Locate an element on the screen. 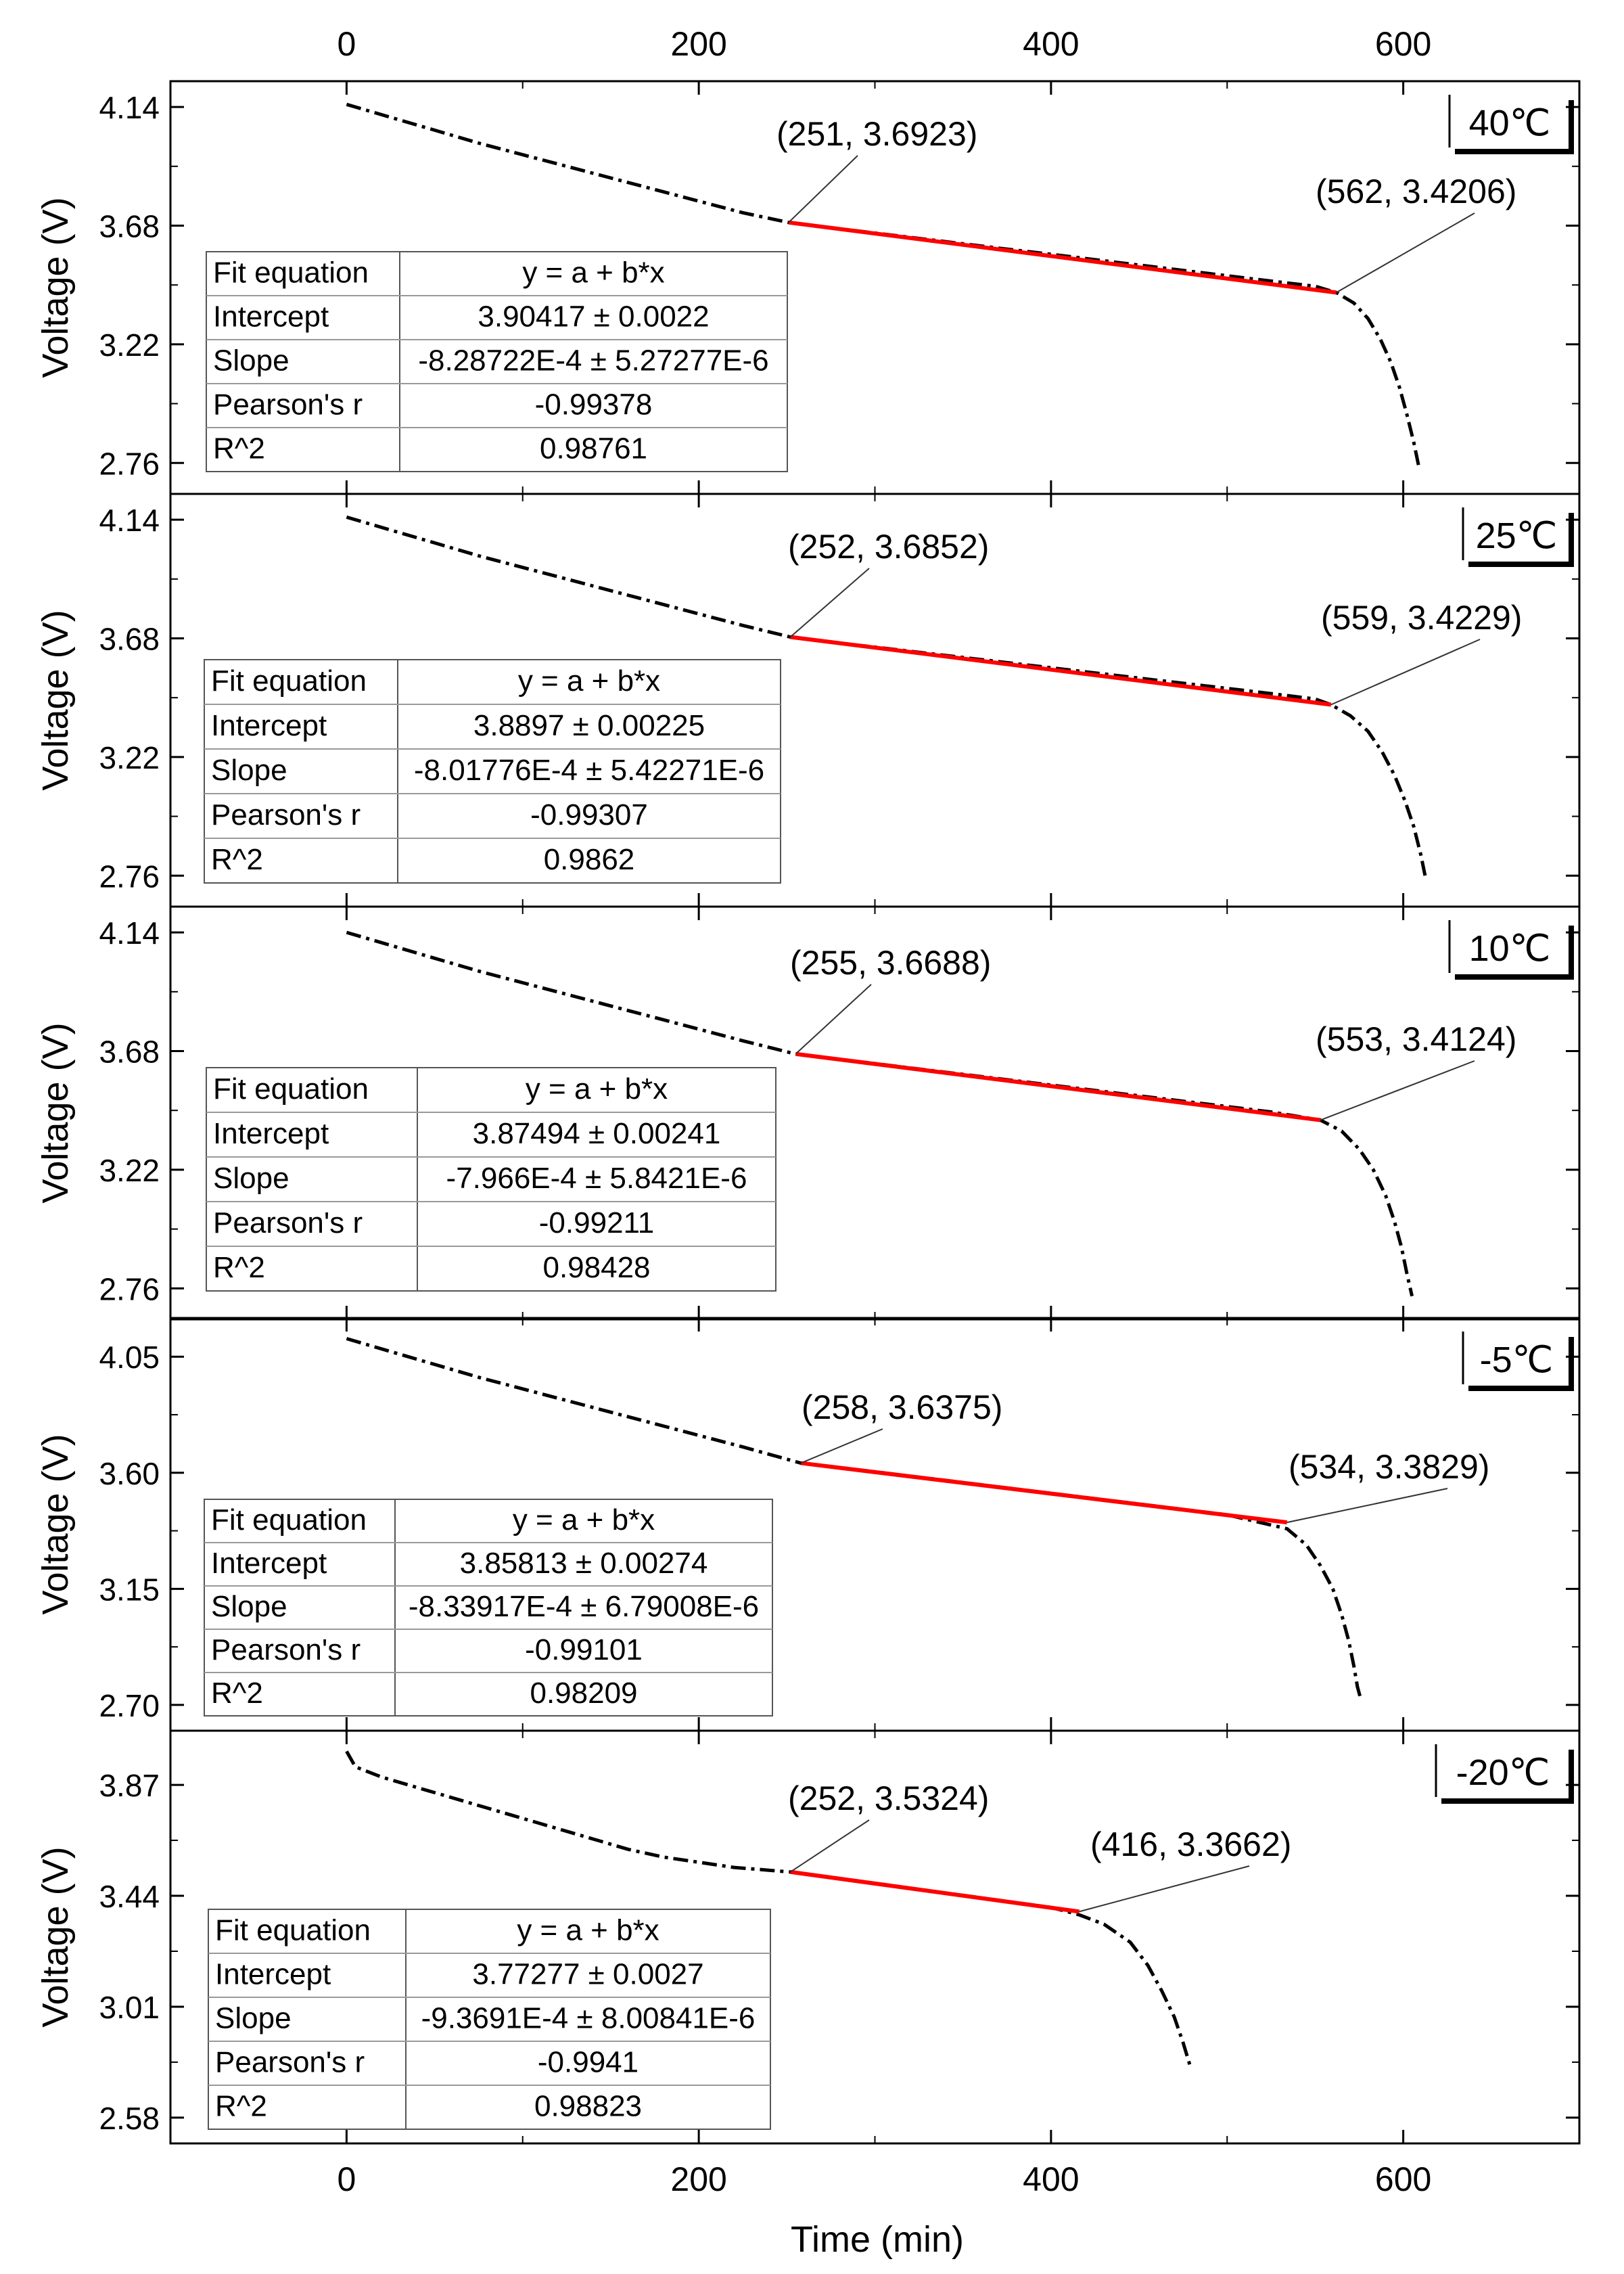 Image resolution: width=1624 pixels, height=2274 pixels. top-x-tick-label: 0 is located at coordinates (346, 44).